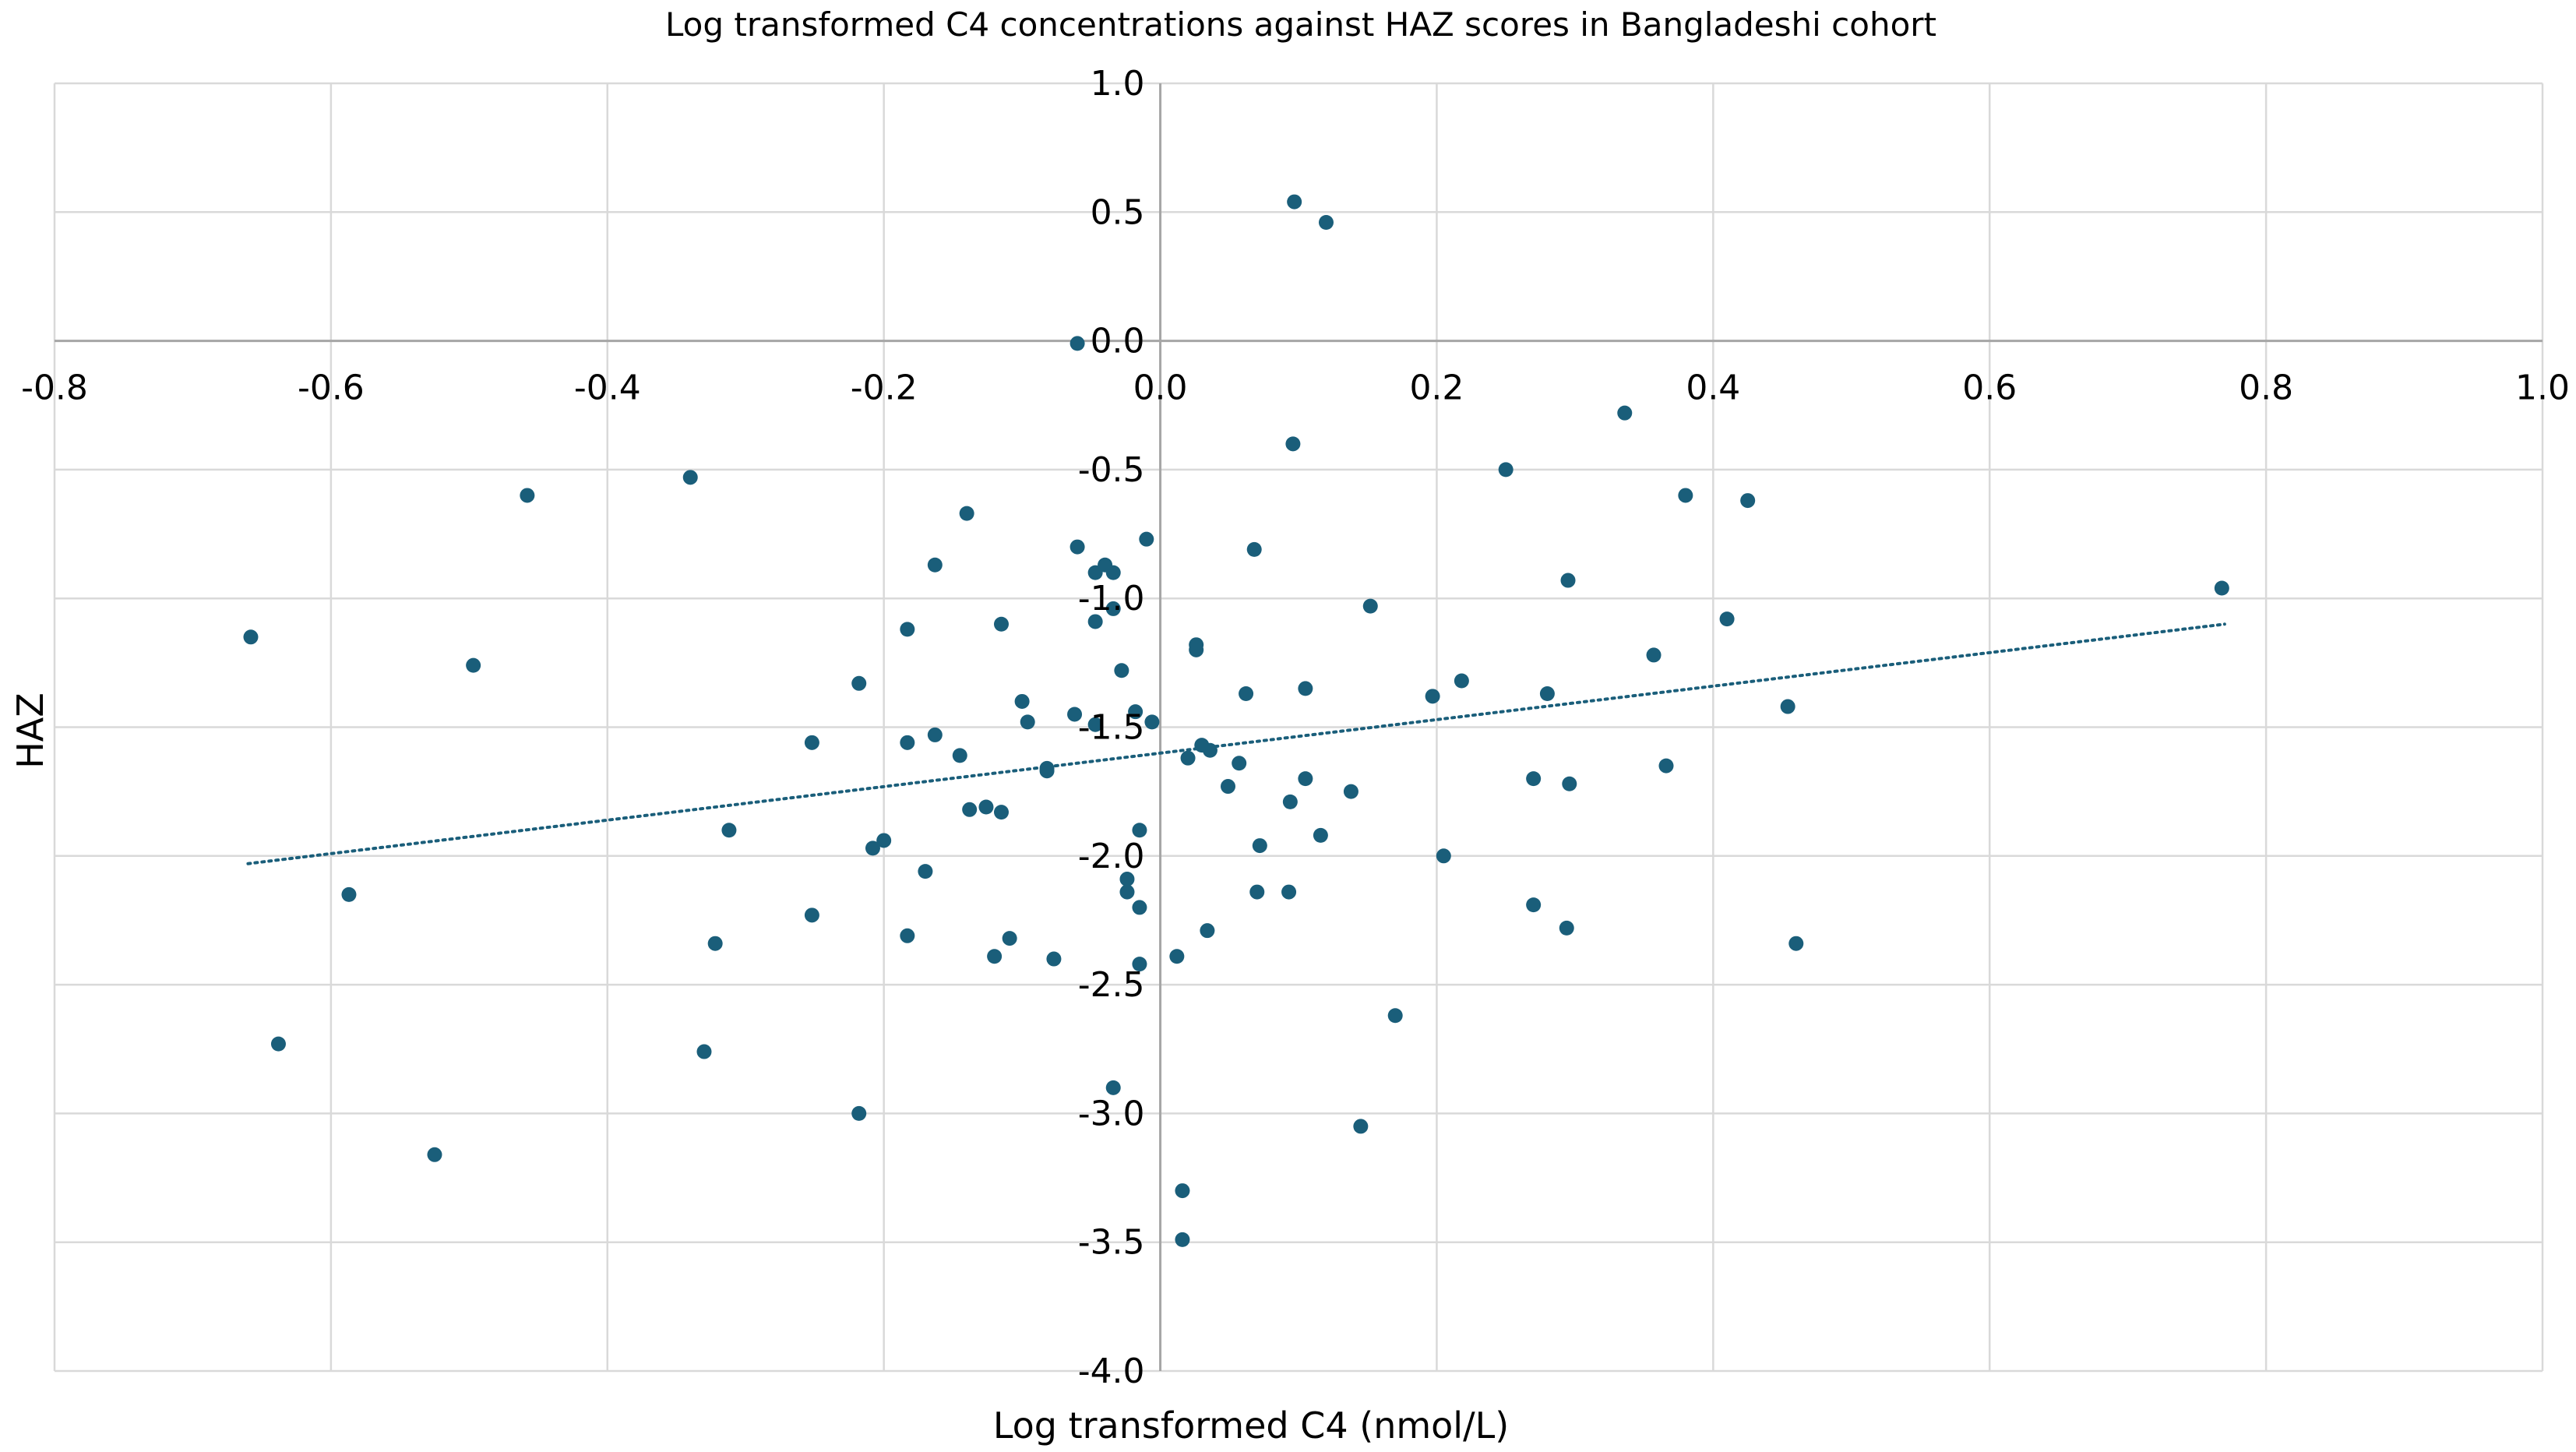 Image resolution: width=2576 pixels, height=1452 pixels. I want to click on y-tick-label: -3.5, so click(1111, 1243).